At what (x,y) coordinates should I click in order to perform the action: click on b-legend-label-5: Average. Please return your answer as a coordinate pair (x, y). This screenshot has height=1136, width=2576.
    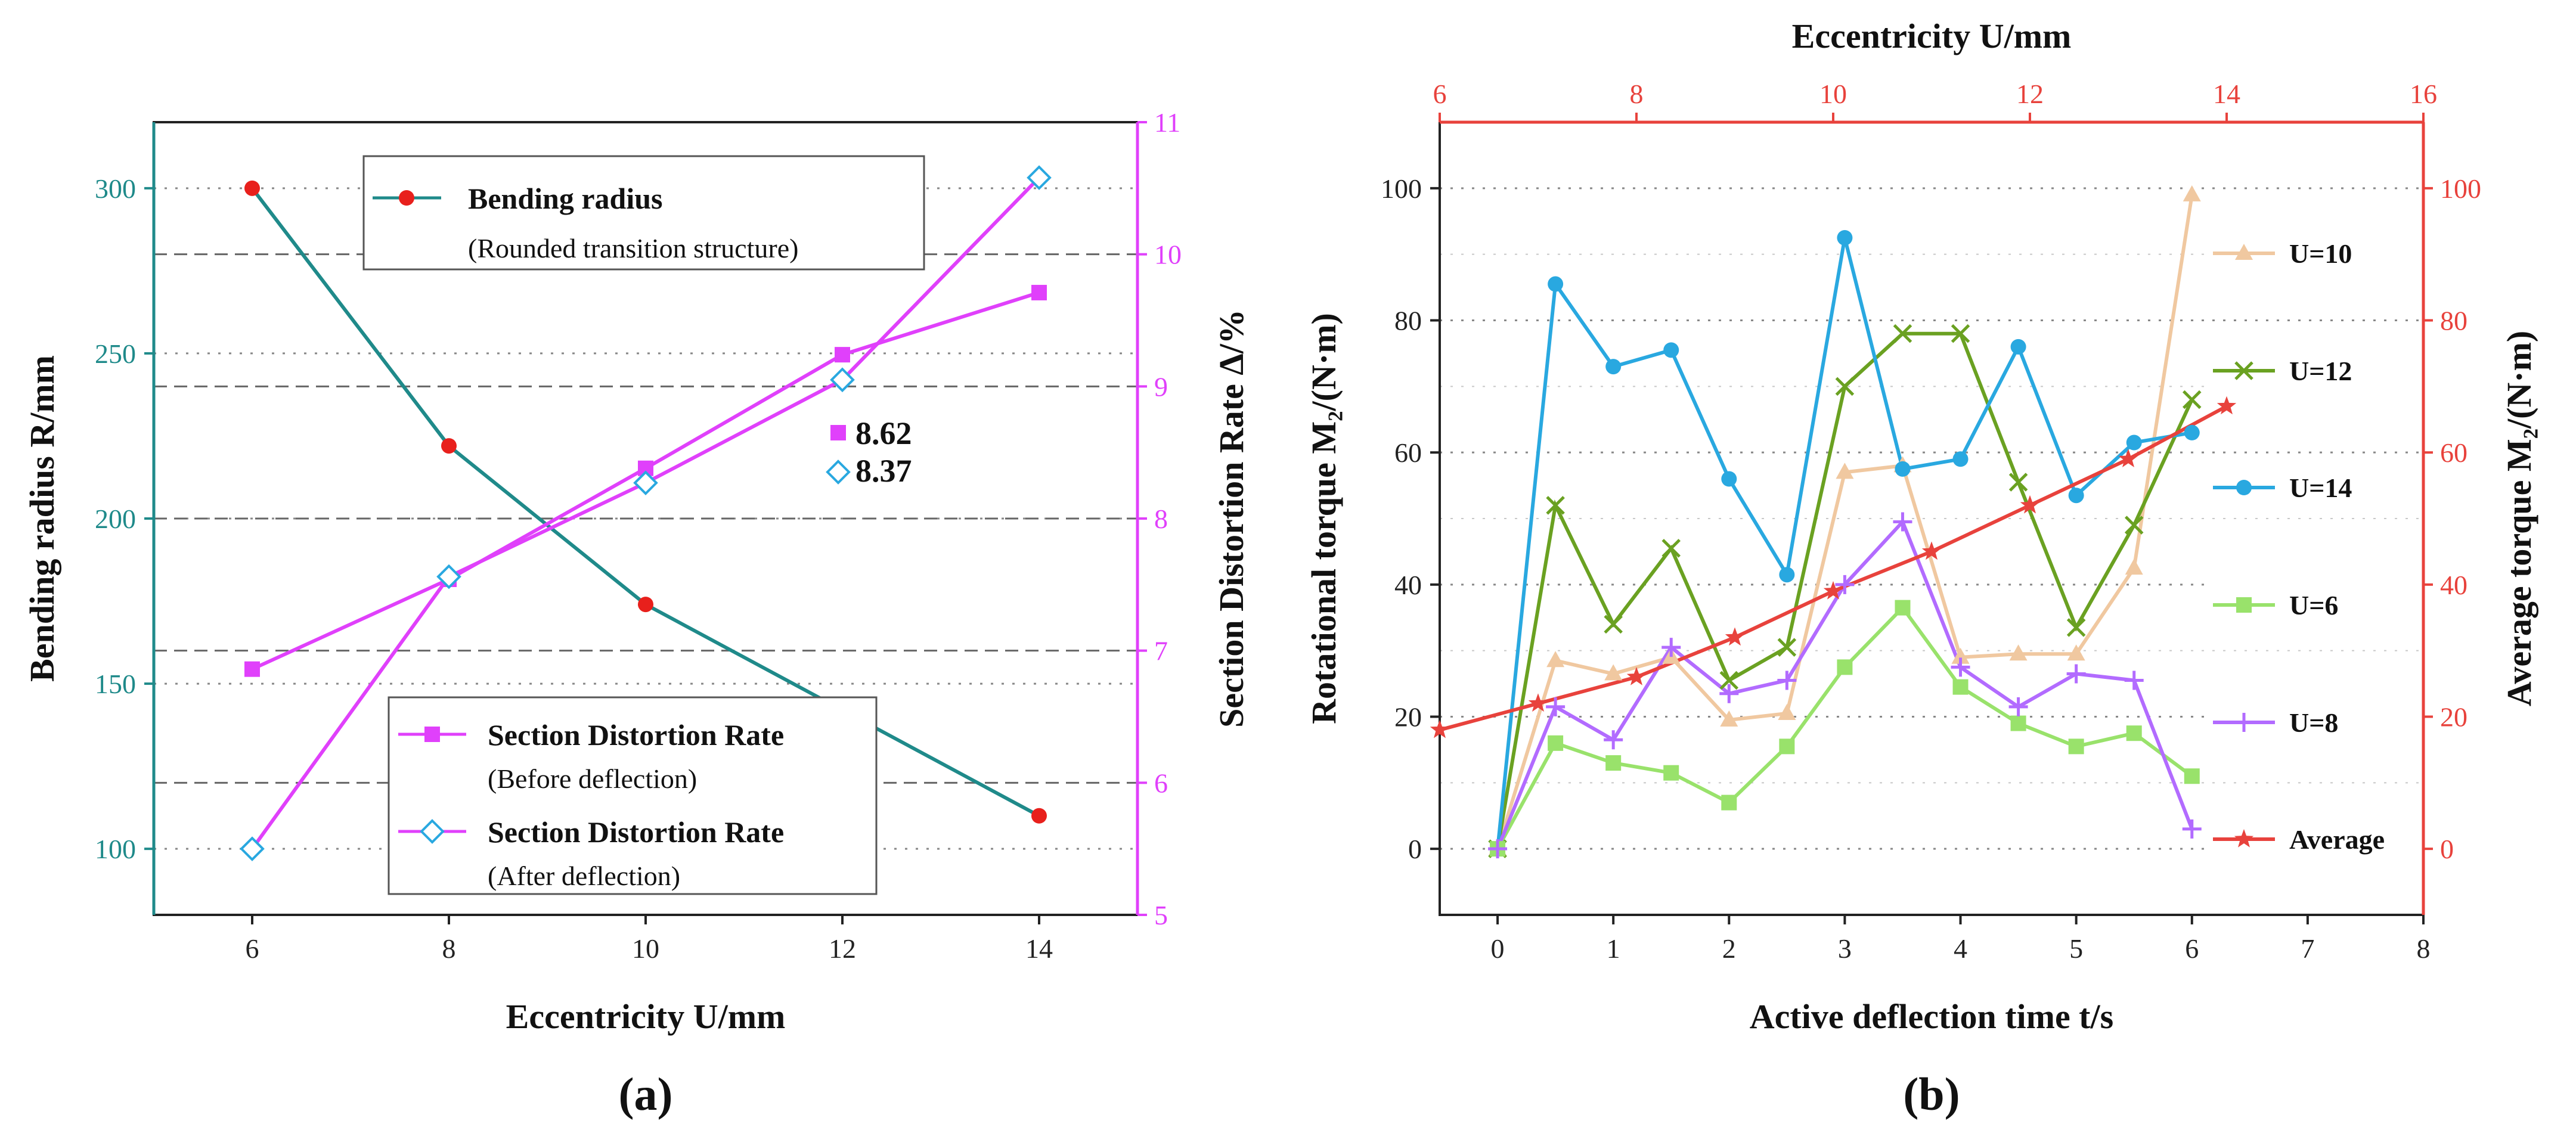
    Looking at the image, I should click on (2337, 840).